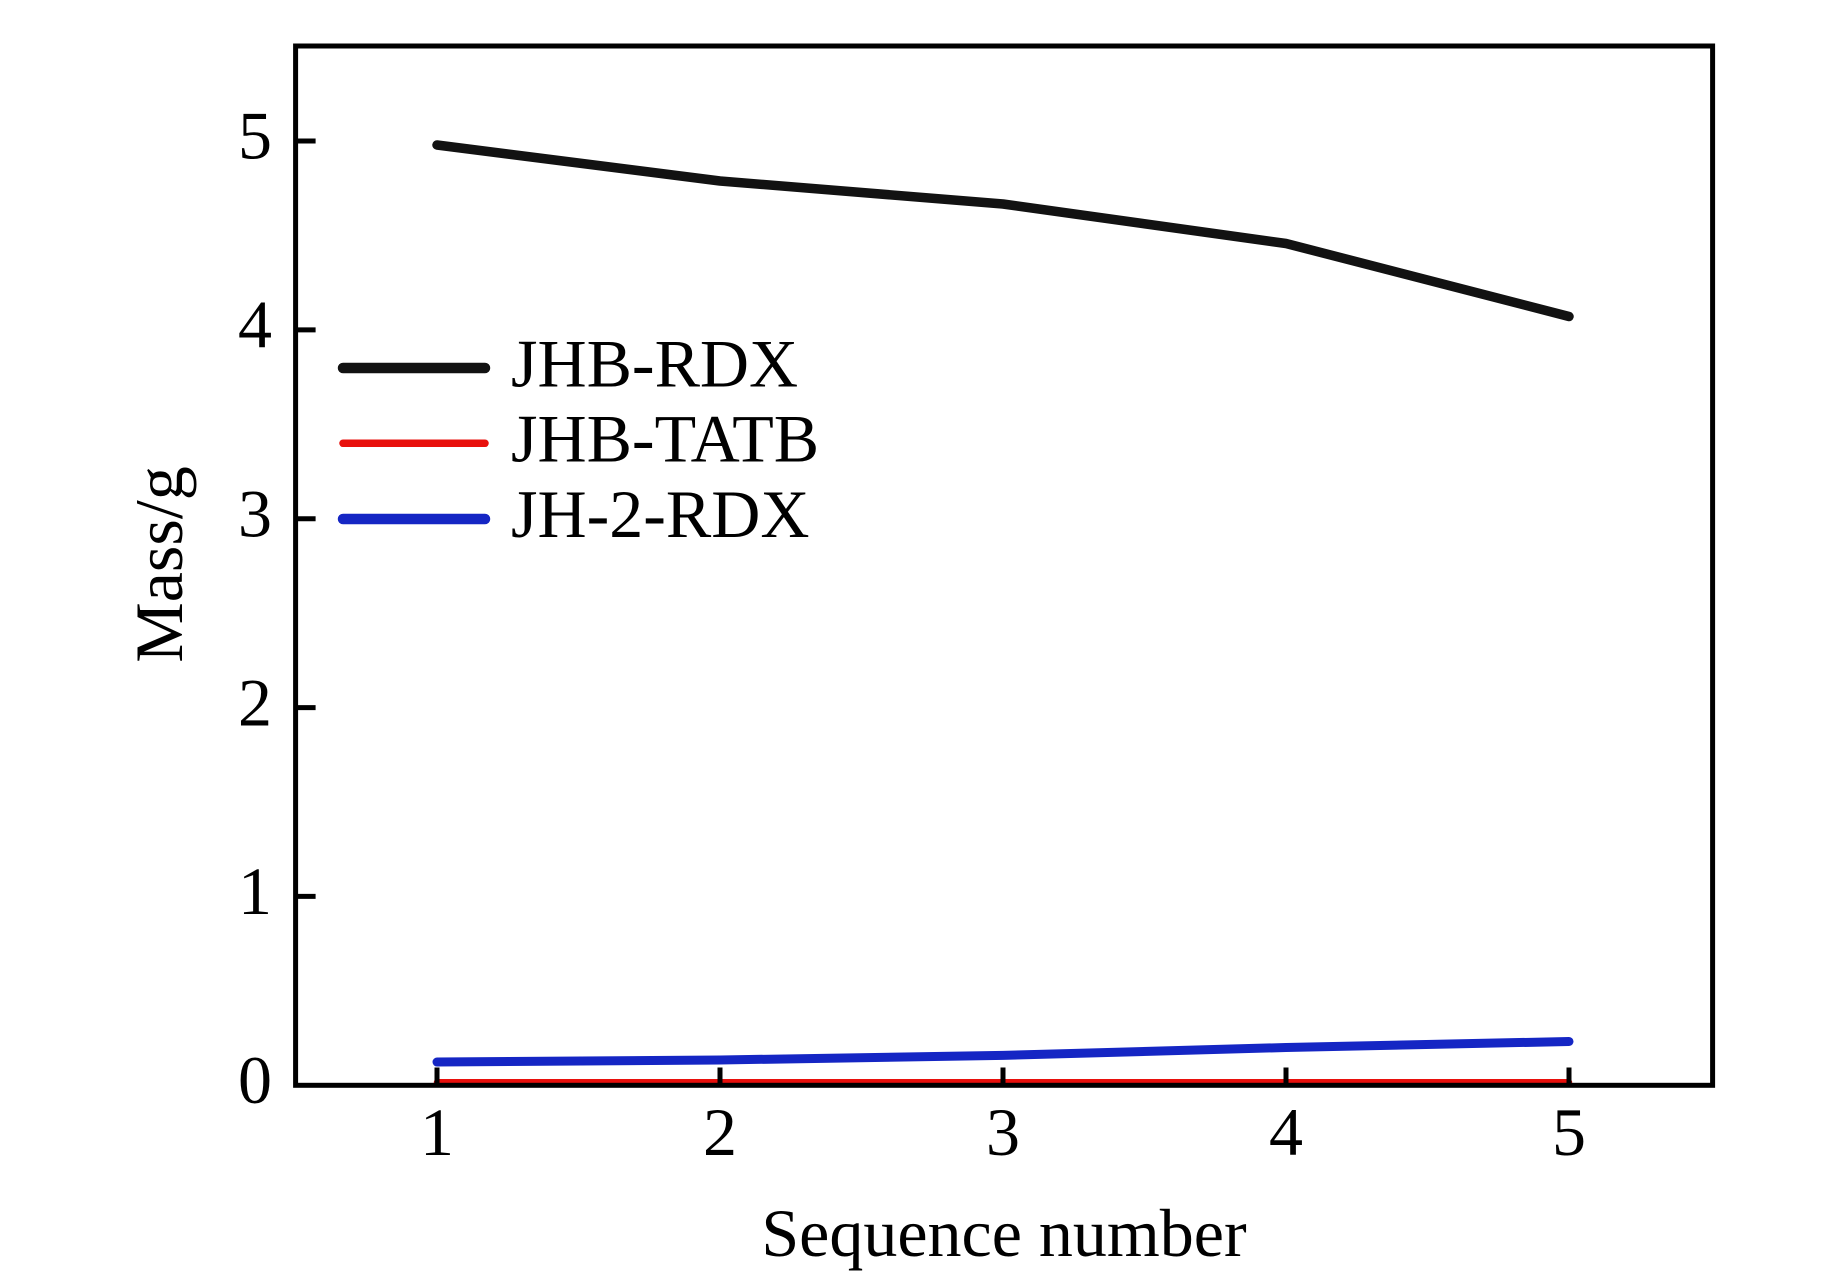 This screenshot has width=1843, height=1276. What do you see at coordinates (1004, 1233) in the screenshot?
I see `svg-text: Sequence number` at bounding box center [1004, 1233].